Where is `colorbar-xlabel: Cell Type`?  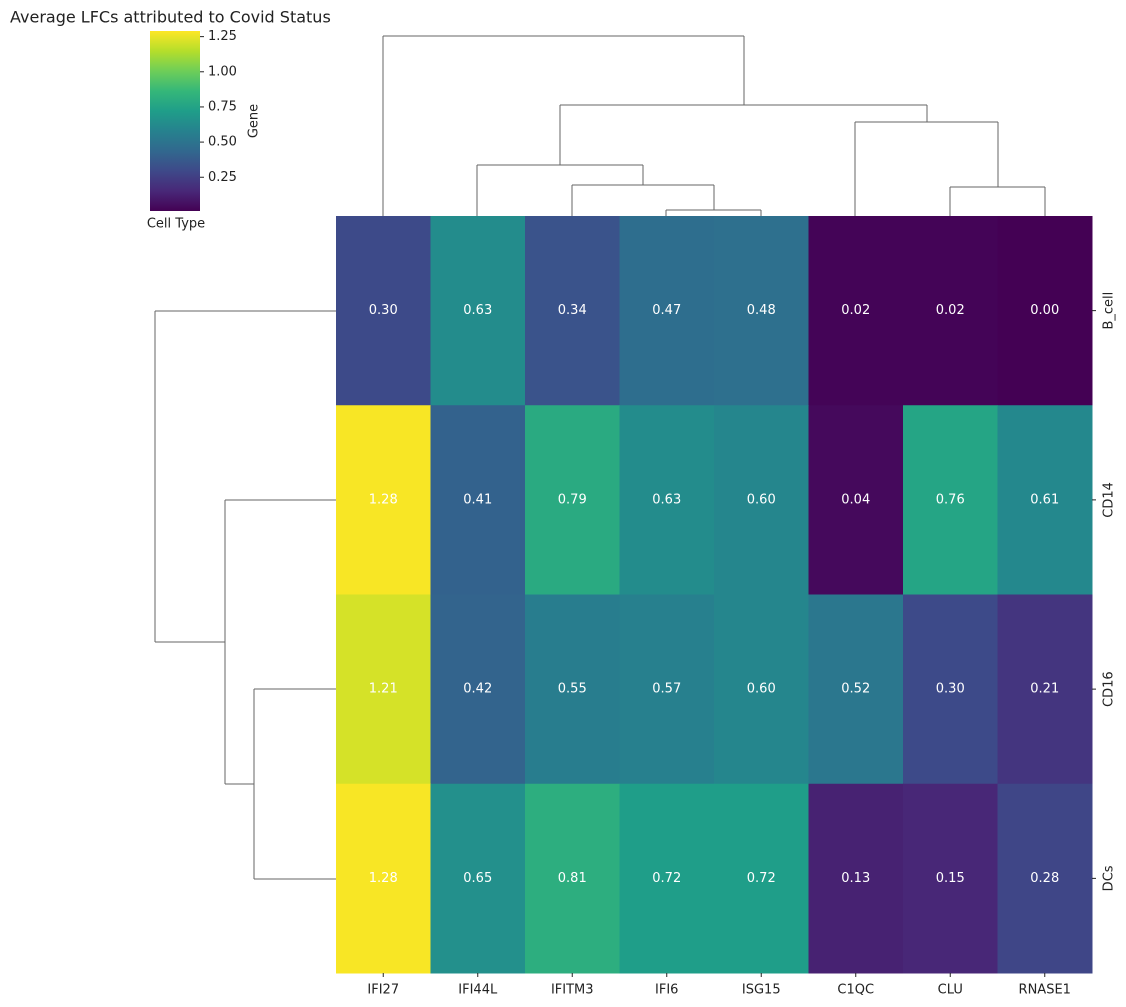 colorbar-xlabel: Cell Type is located at coordinates (176, 224).